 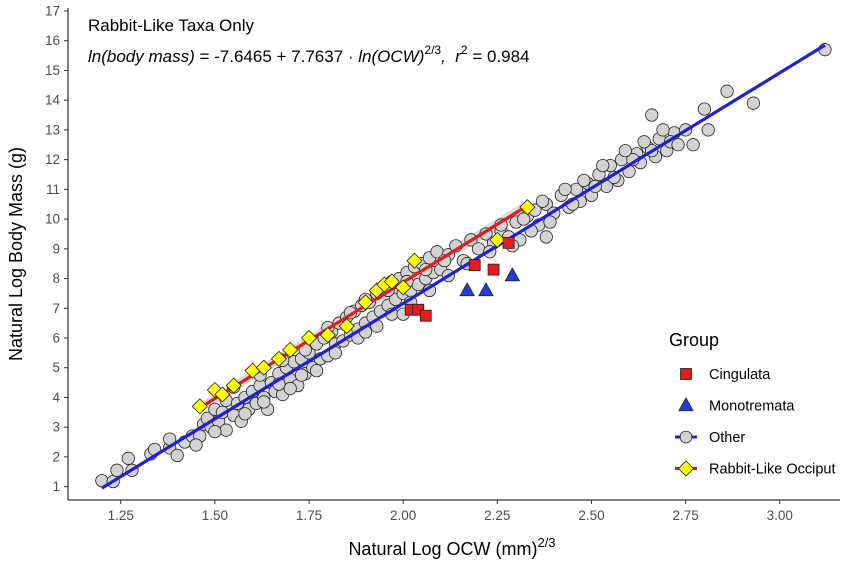 I want to click on y-tick-label: 11, so click(x=53, y=189).